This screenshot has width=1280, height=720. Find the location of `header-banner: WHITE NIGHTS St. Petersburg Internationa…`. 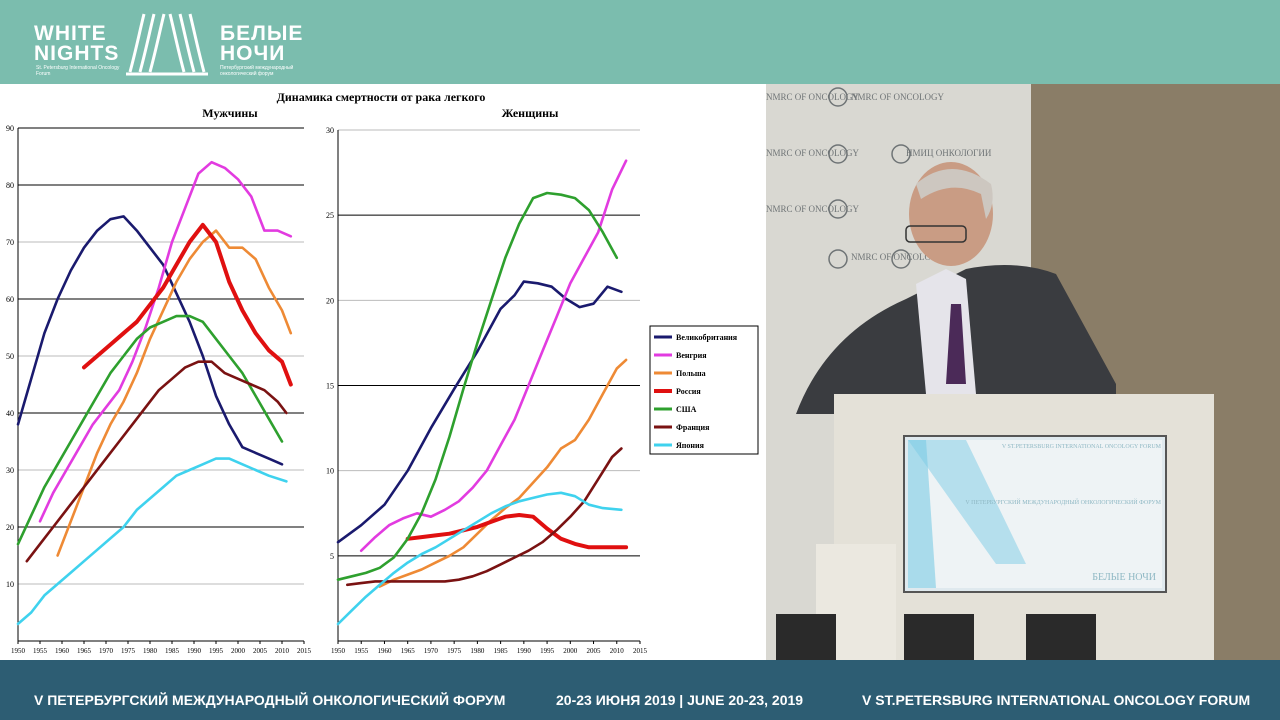

header-banner: WHITE NIGHTS St. Petersburg Internationa… is located at coordinates (640, 42).